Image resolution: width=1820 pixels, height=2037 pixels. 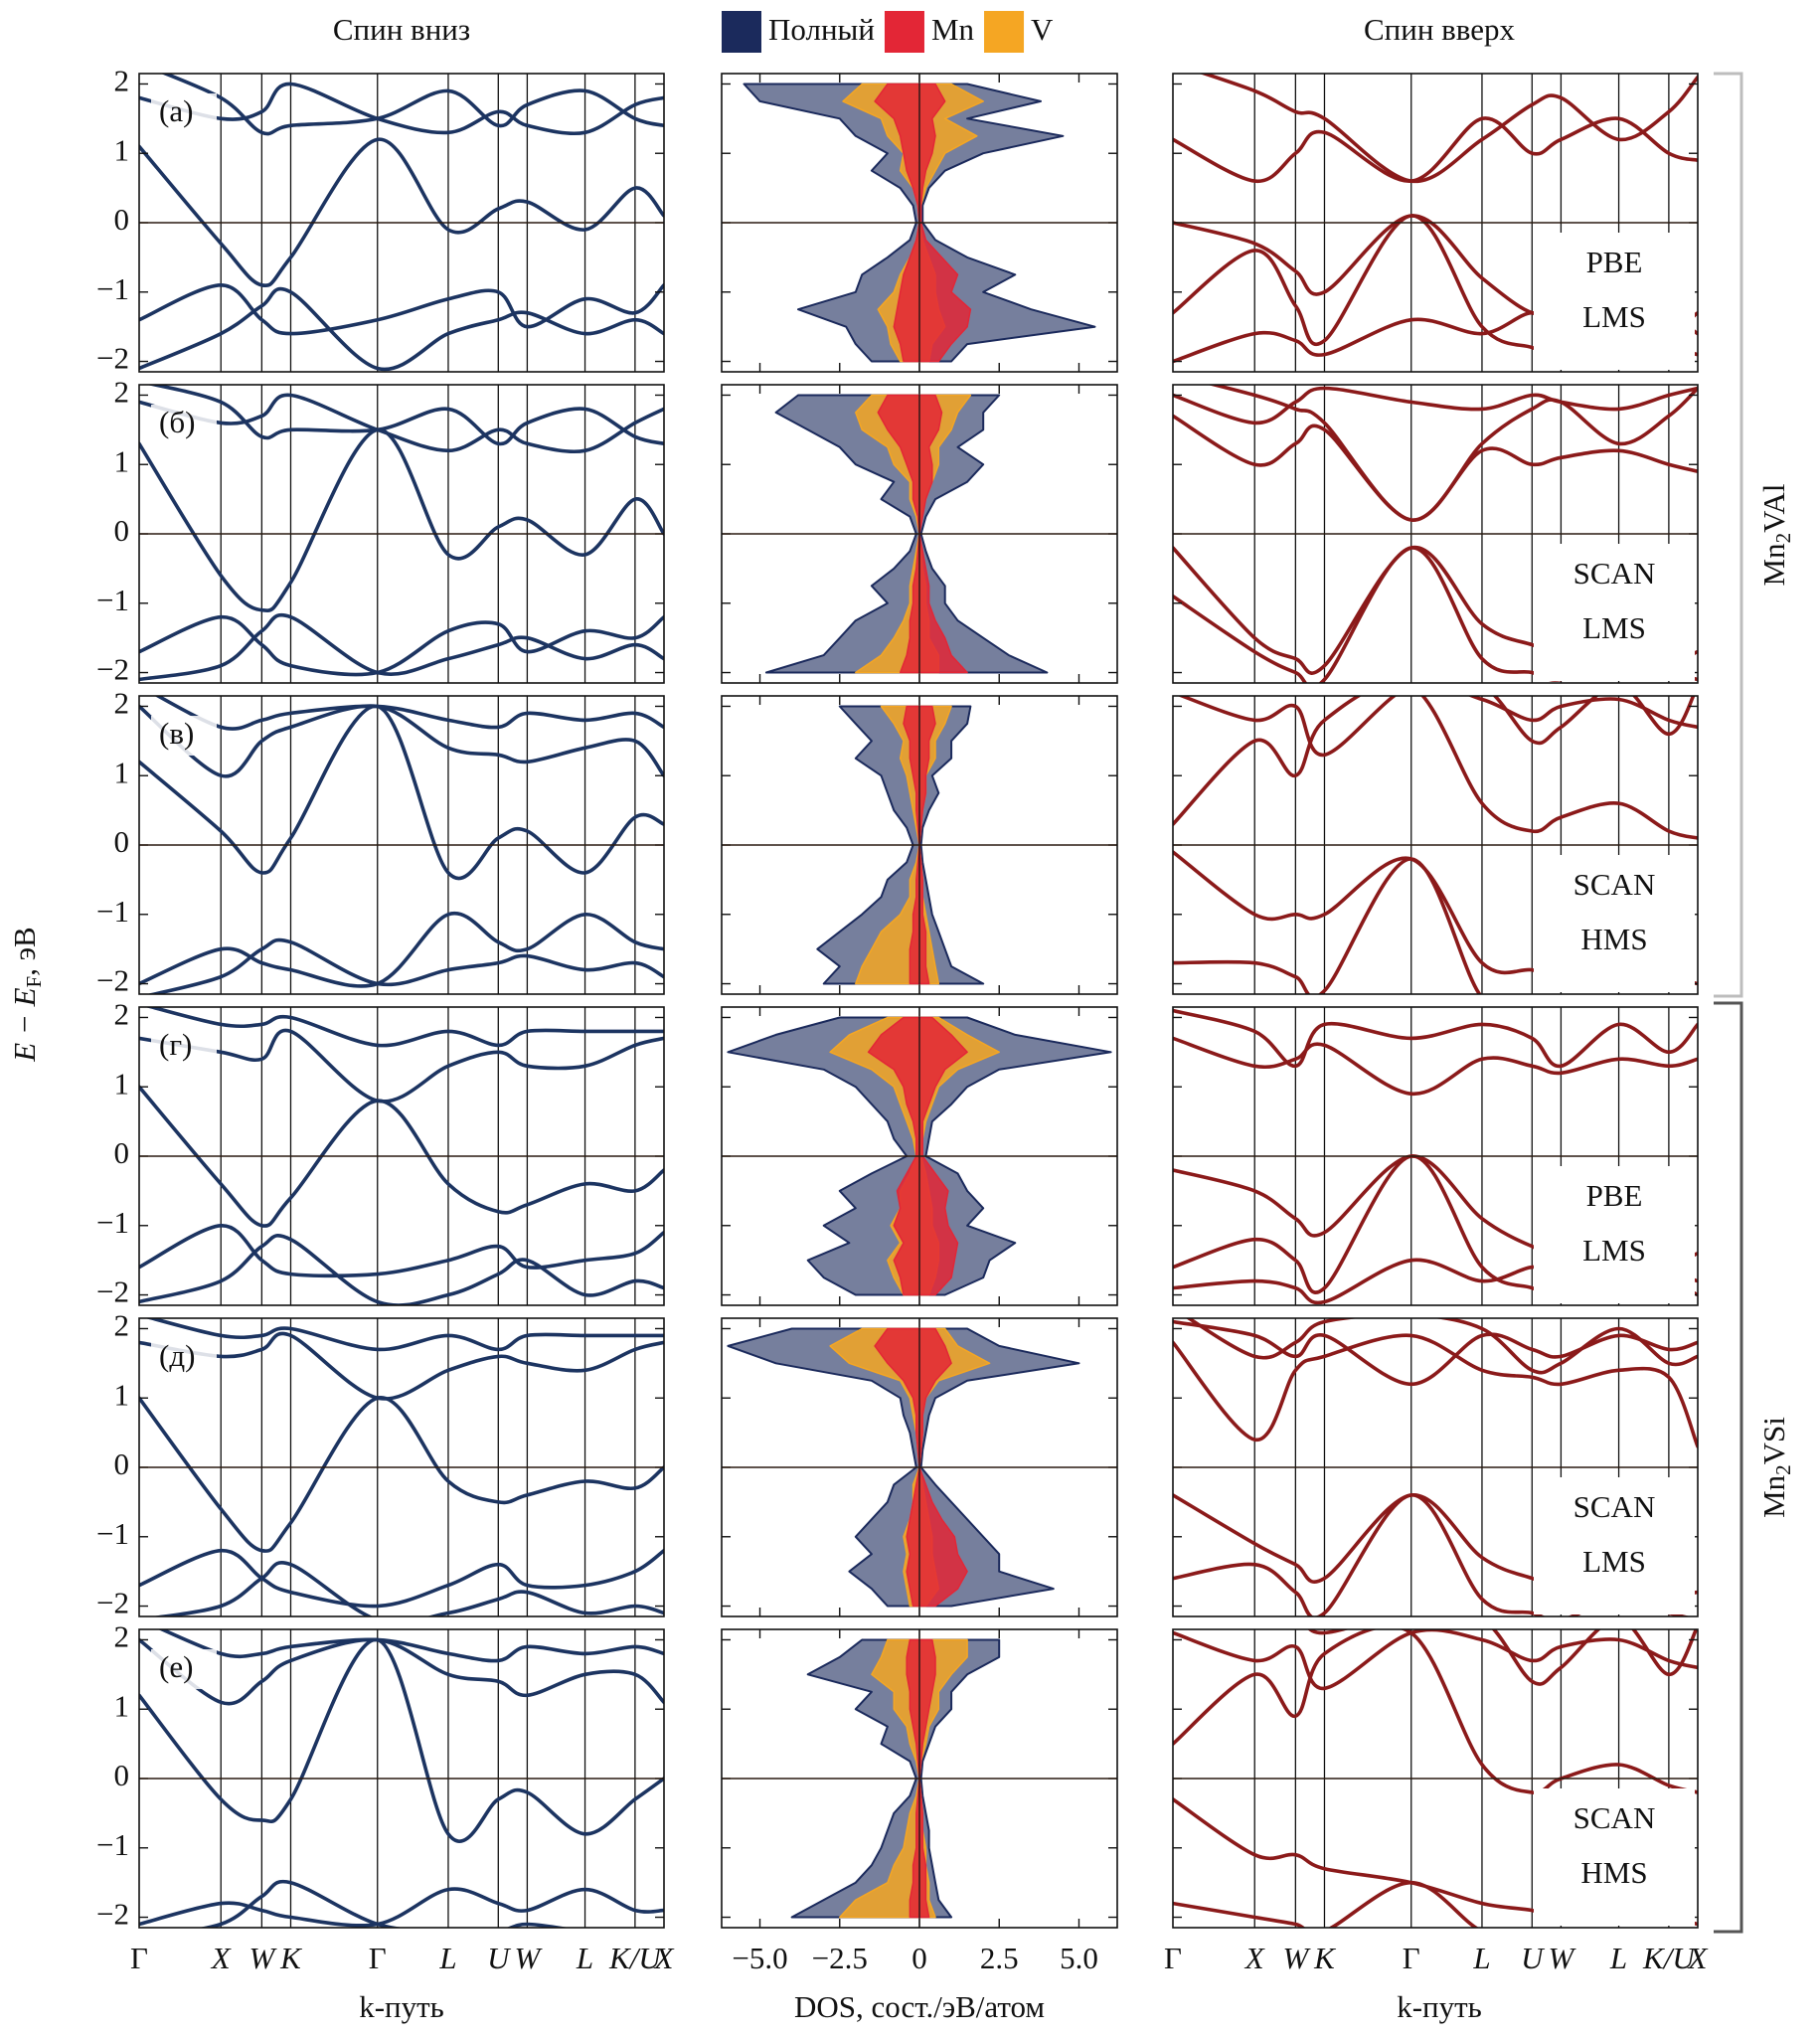 What do you see at coordinates (176, 733) in the screenshot?
I see `panel-label: (в)` at bounding box center [176, 733].